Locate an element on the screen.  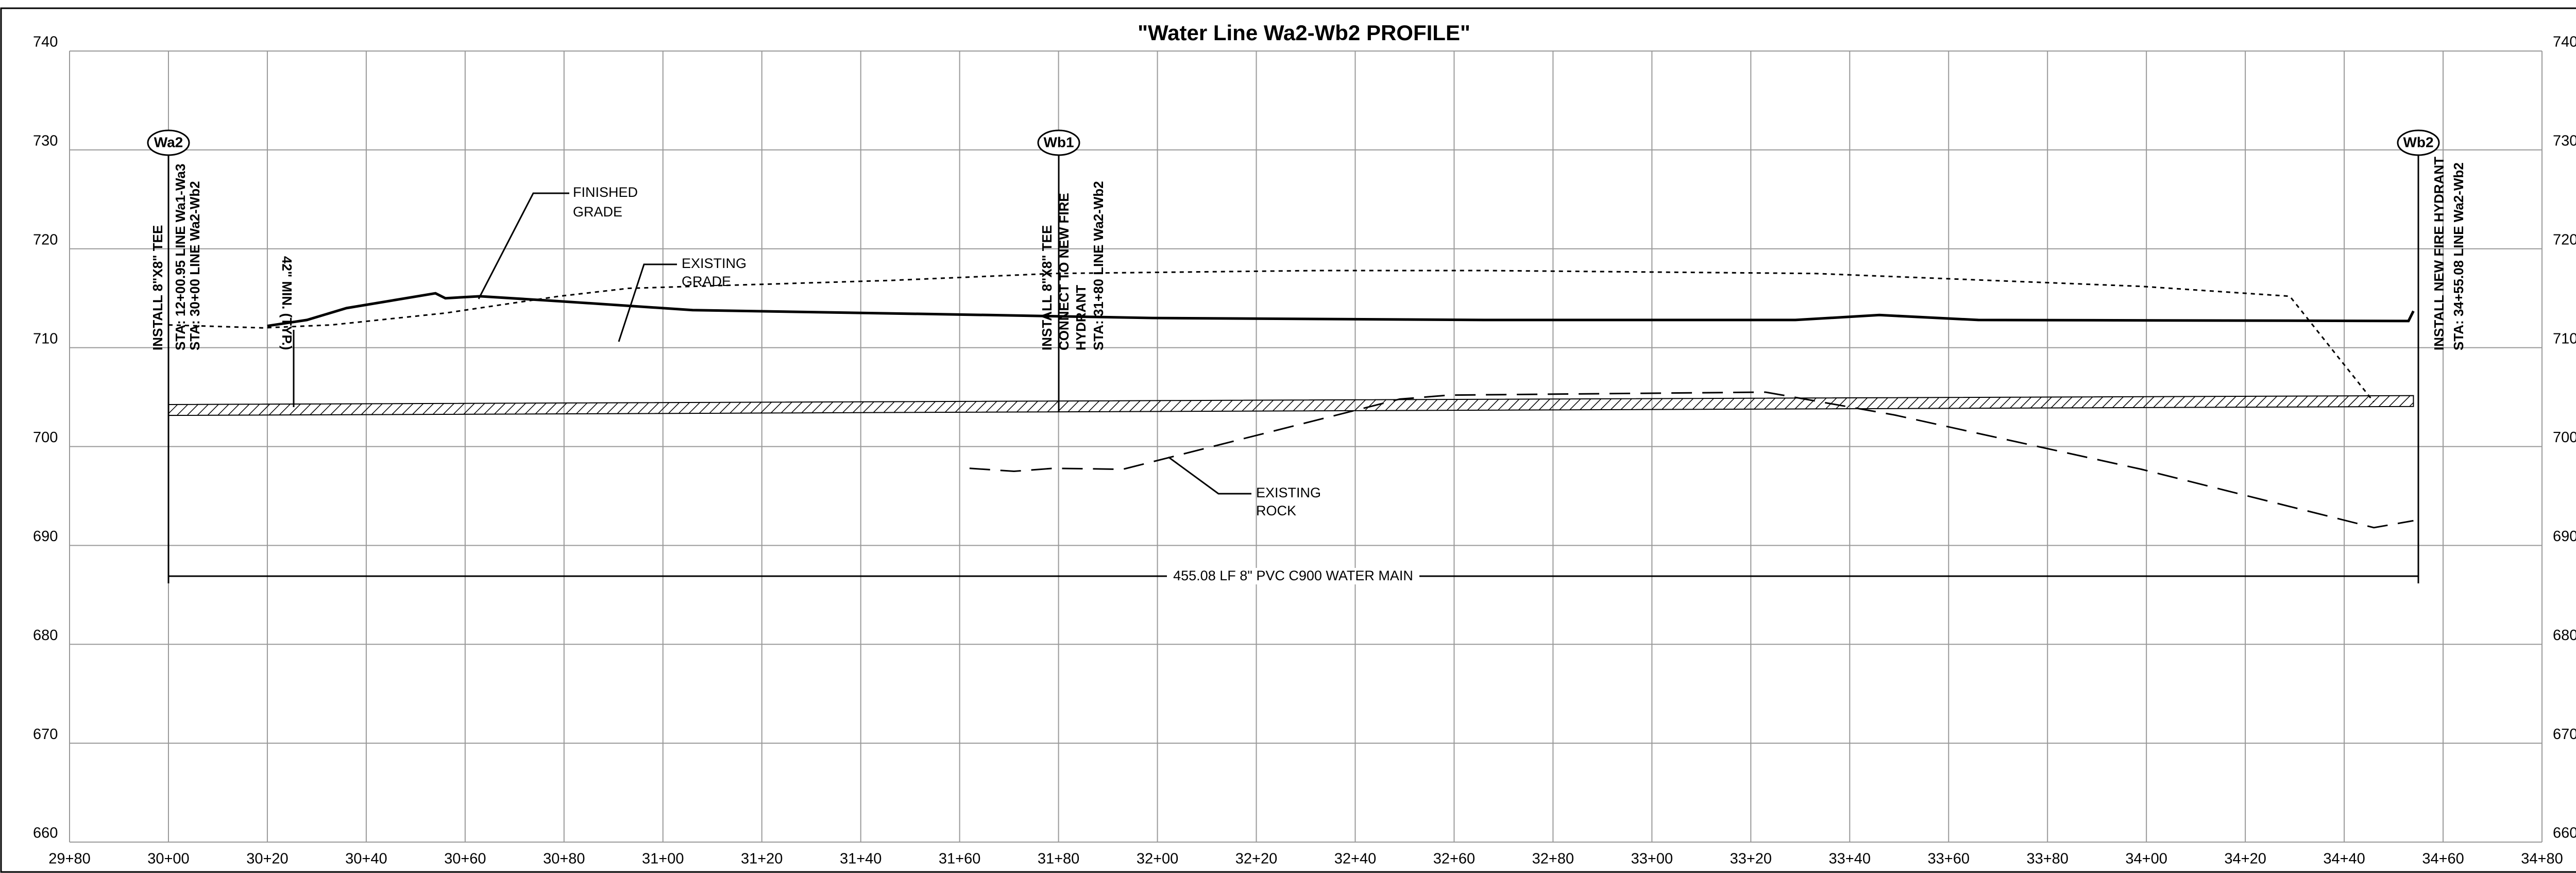
x-tick-label: 34+00 is located at coordinates (2146, 859).